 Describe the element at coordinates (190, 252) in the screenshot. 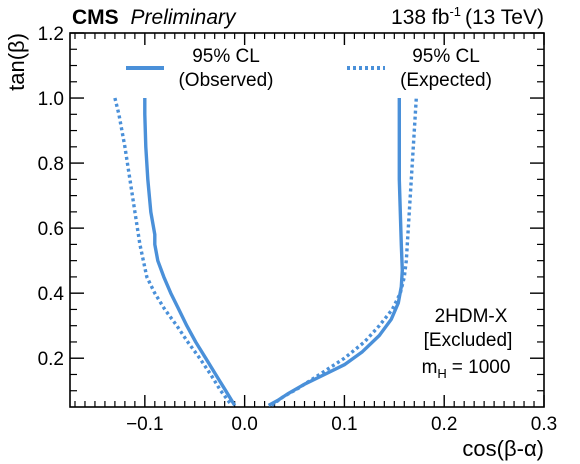

I see `observed-contour-left` at that location.